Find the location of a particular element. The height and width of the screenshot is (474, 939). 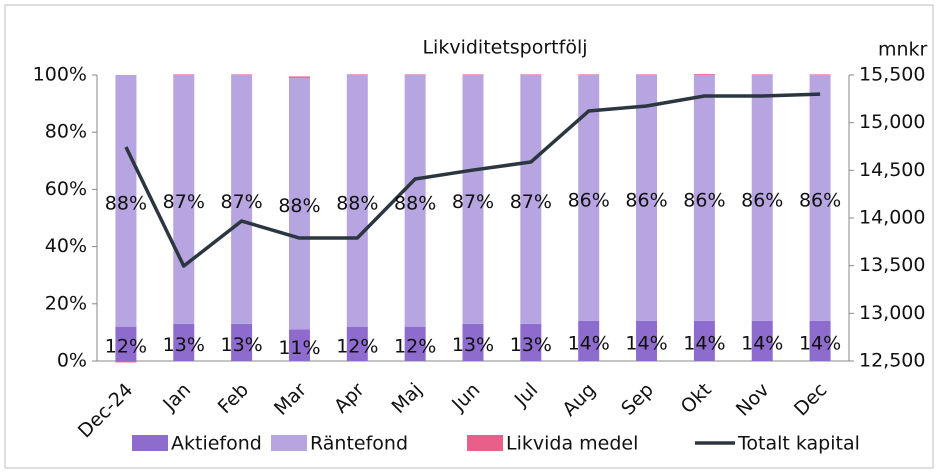

y2-axis-label: mnkr is located at coordinates (903, 50).